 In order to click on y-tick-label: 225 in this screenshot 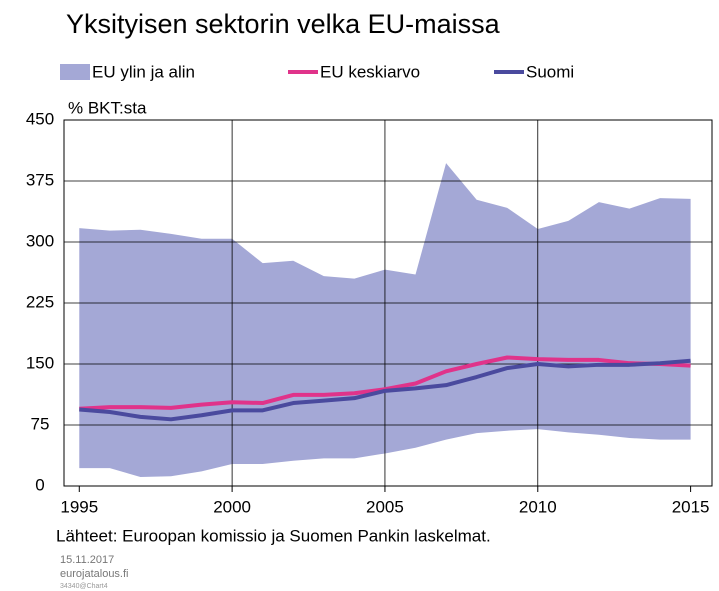, I will do `click(40, 301)`.